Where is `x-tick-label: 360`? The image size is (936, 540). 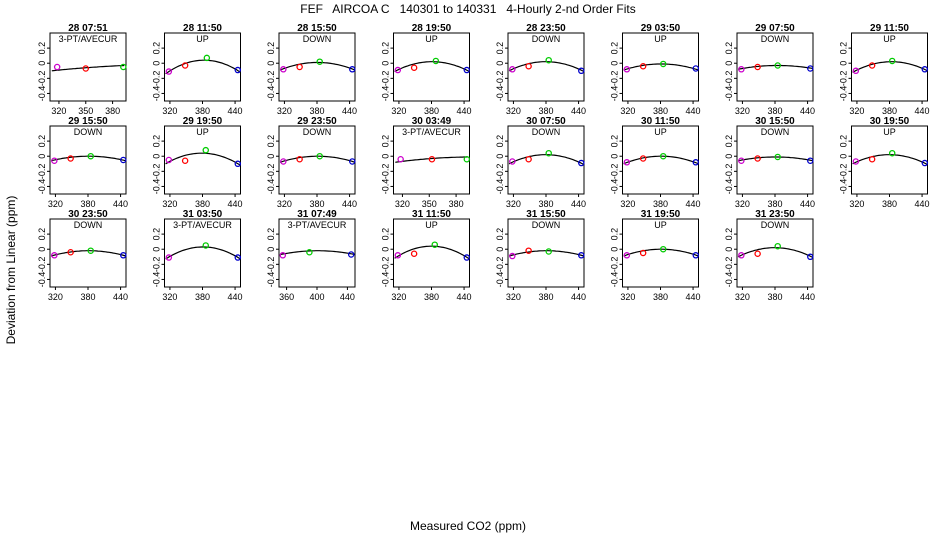
x-tick-label: 360 is located at coordinates (286, 297).